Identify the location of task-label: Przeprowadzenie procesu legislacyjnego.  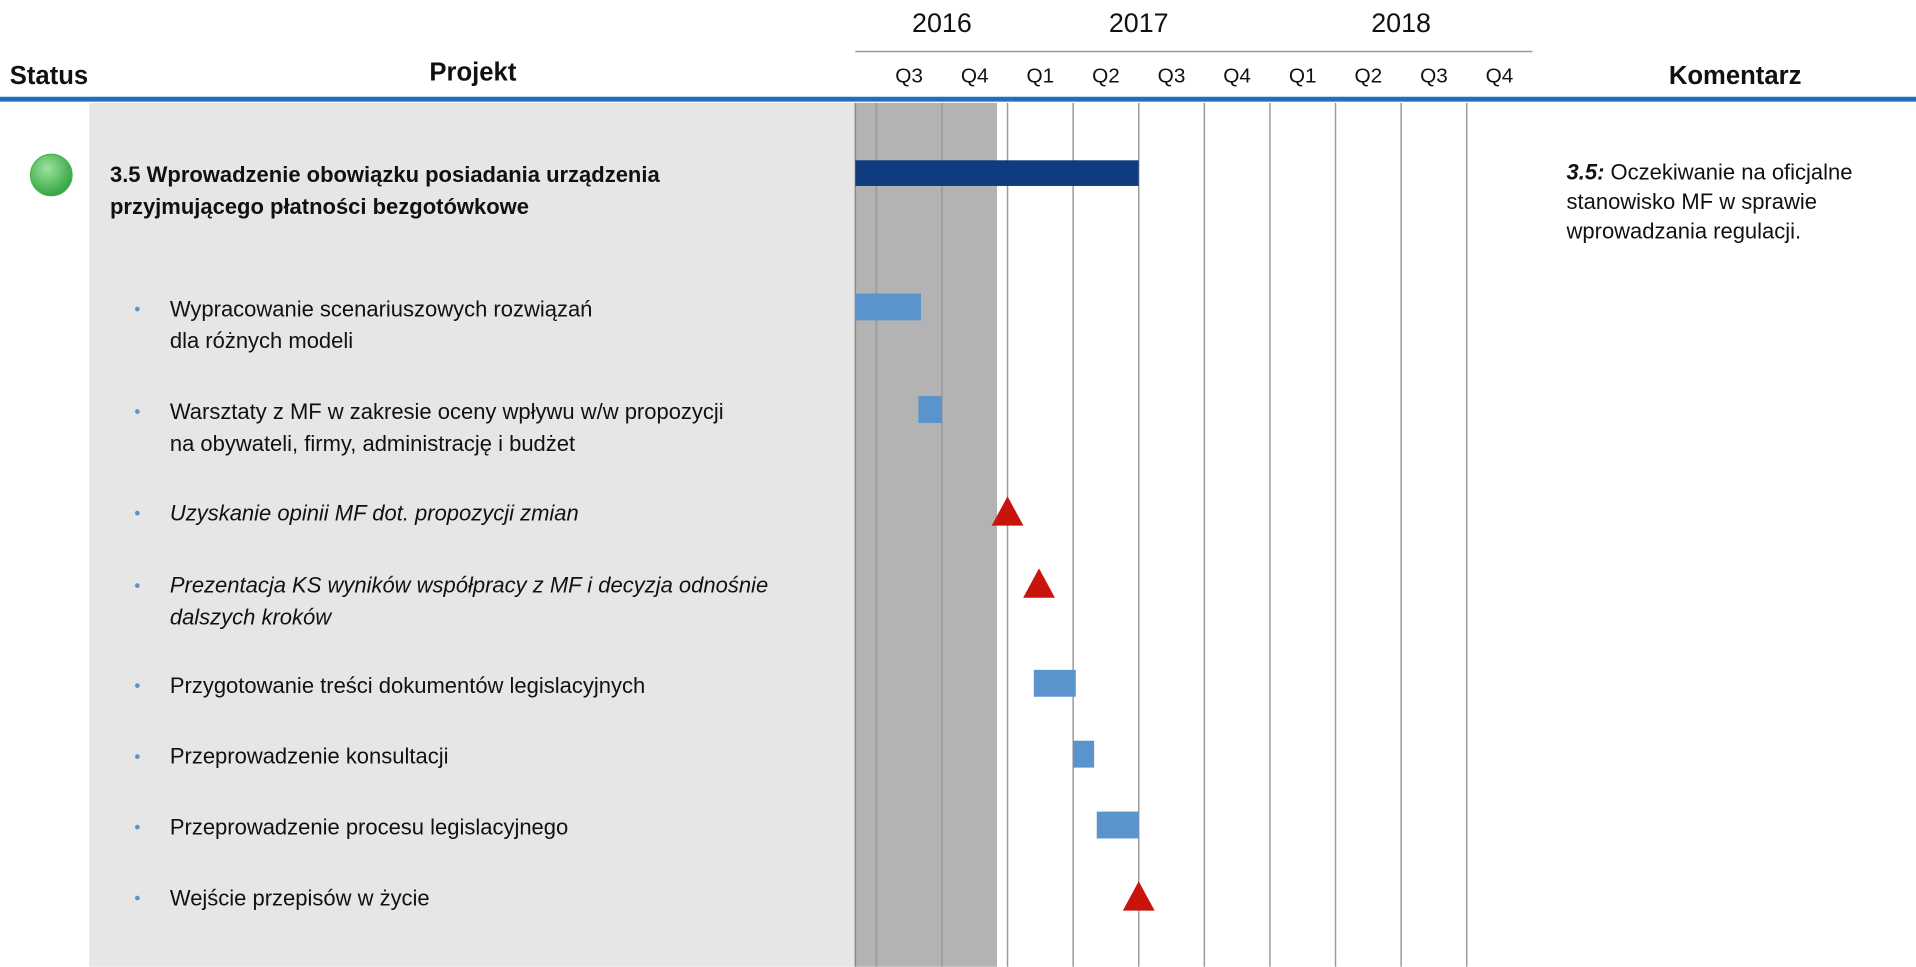
(369, 827).